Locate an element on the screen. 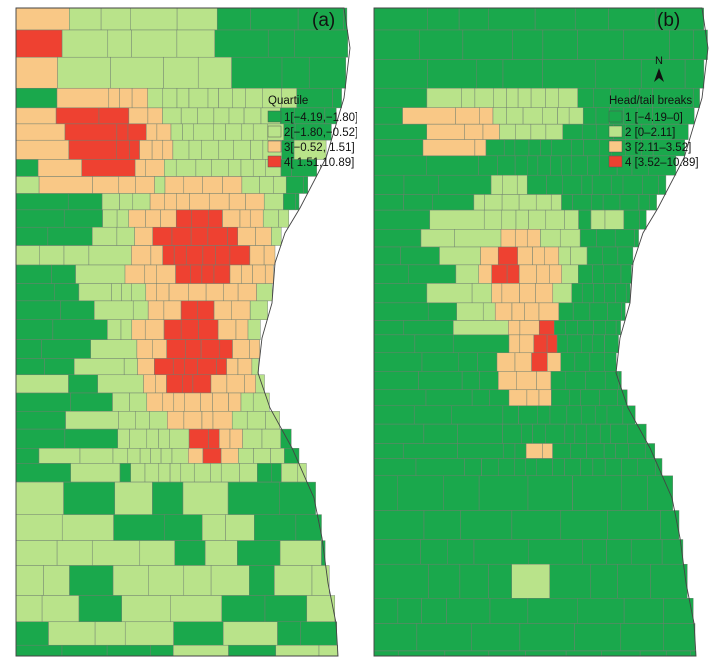 The image size is (714, 668). legend-label-a-4: 4[ 1.51,10.89] is located at coordinates (319, 163).